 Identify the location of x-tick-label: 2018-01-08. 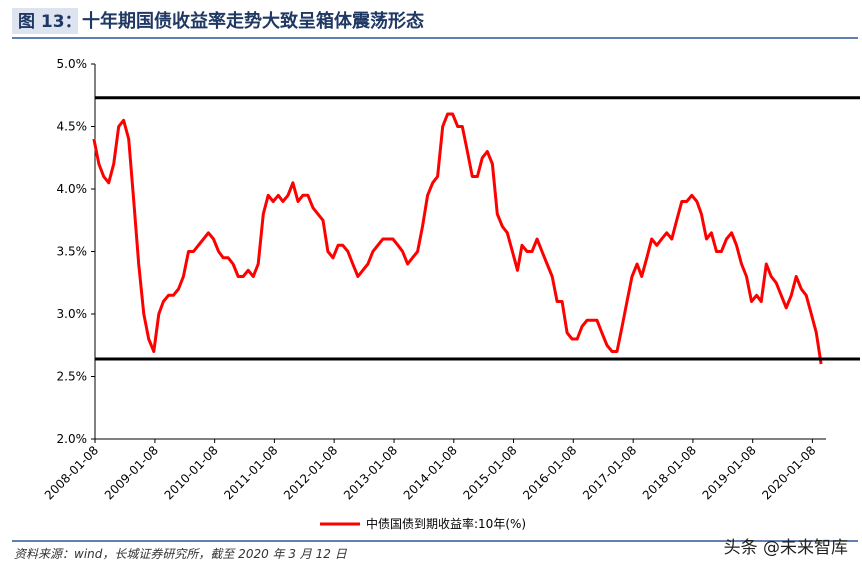
(669, 472).